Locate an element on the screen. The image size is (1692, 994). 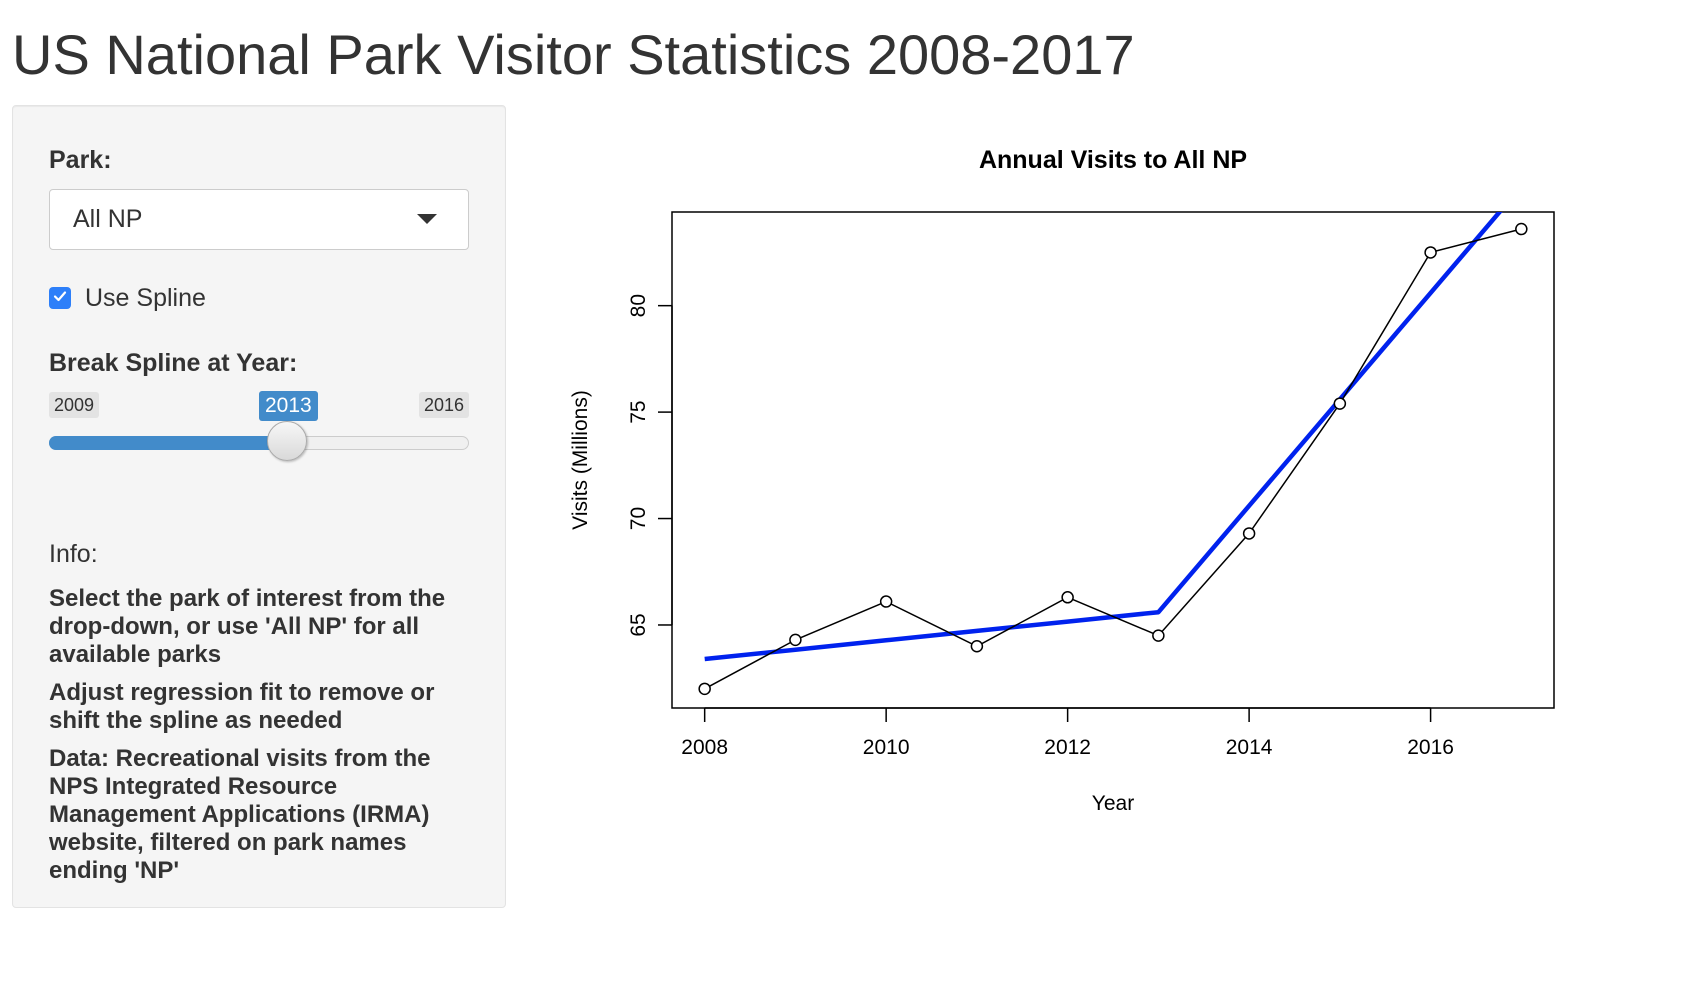
park-dropdown: All NP is located at coordinates (259, 219).